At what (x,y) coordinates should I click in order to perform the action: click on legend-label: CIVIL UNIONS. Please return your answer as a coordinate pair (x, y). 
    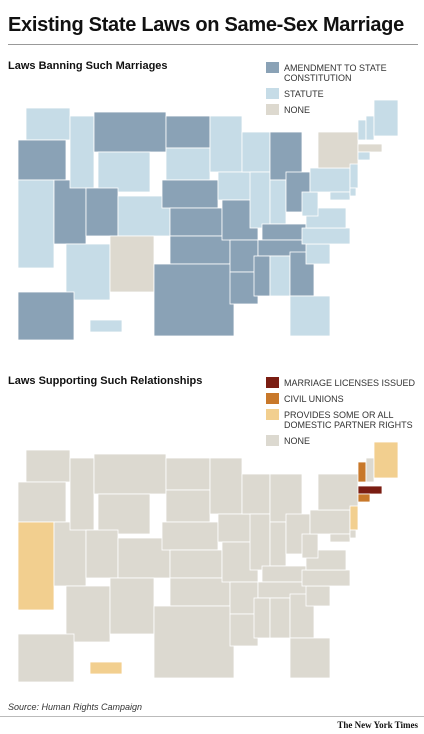
    Looking at the image, I should click on (314, 399).